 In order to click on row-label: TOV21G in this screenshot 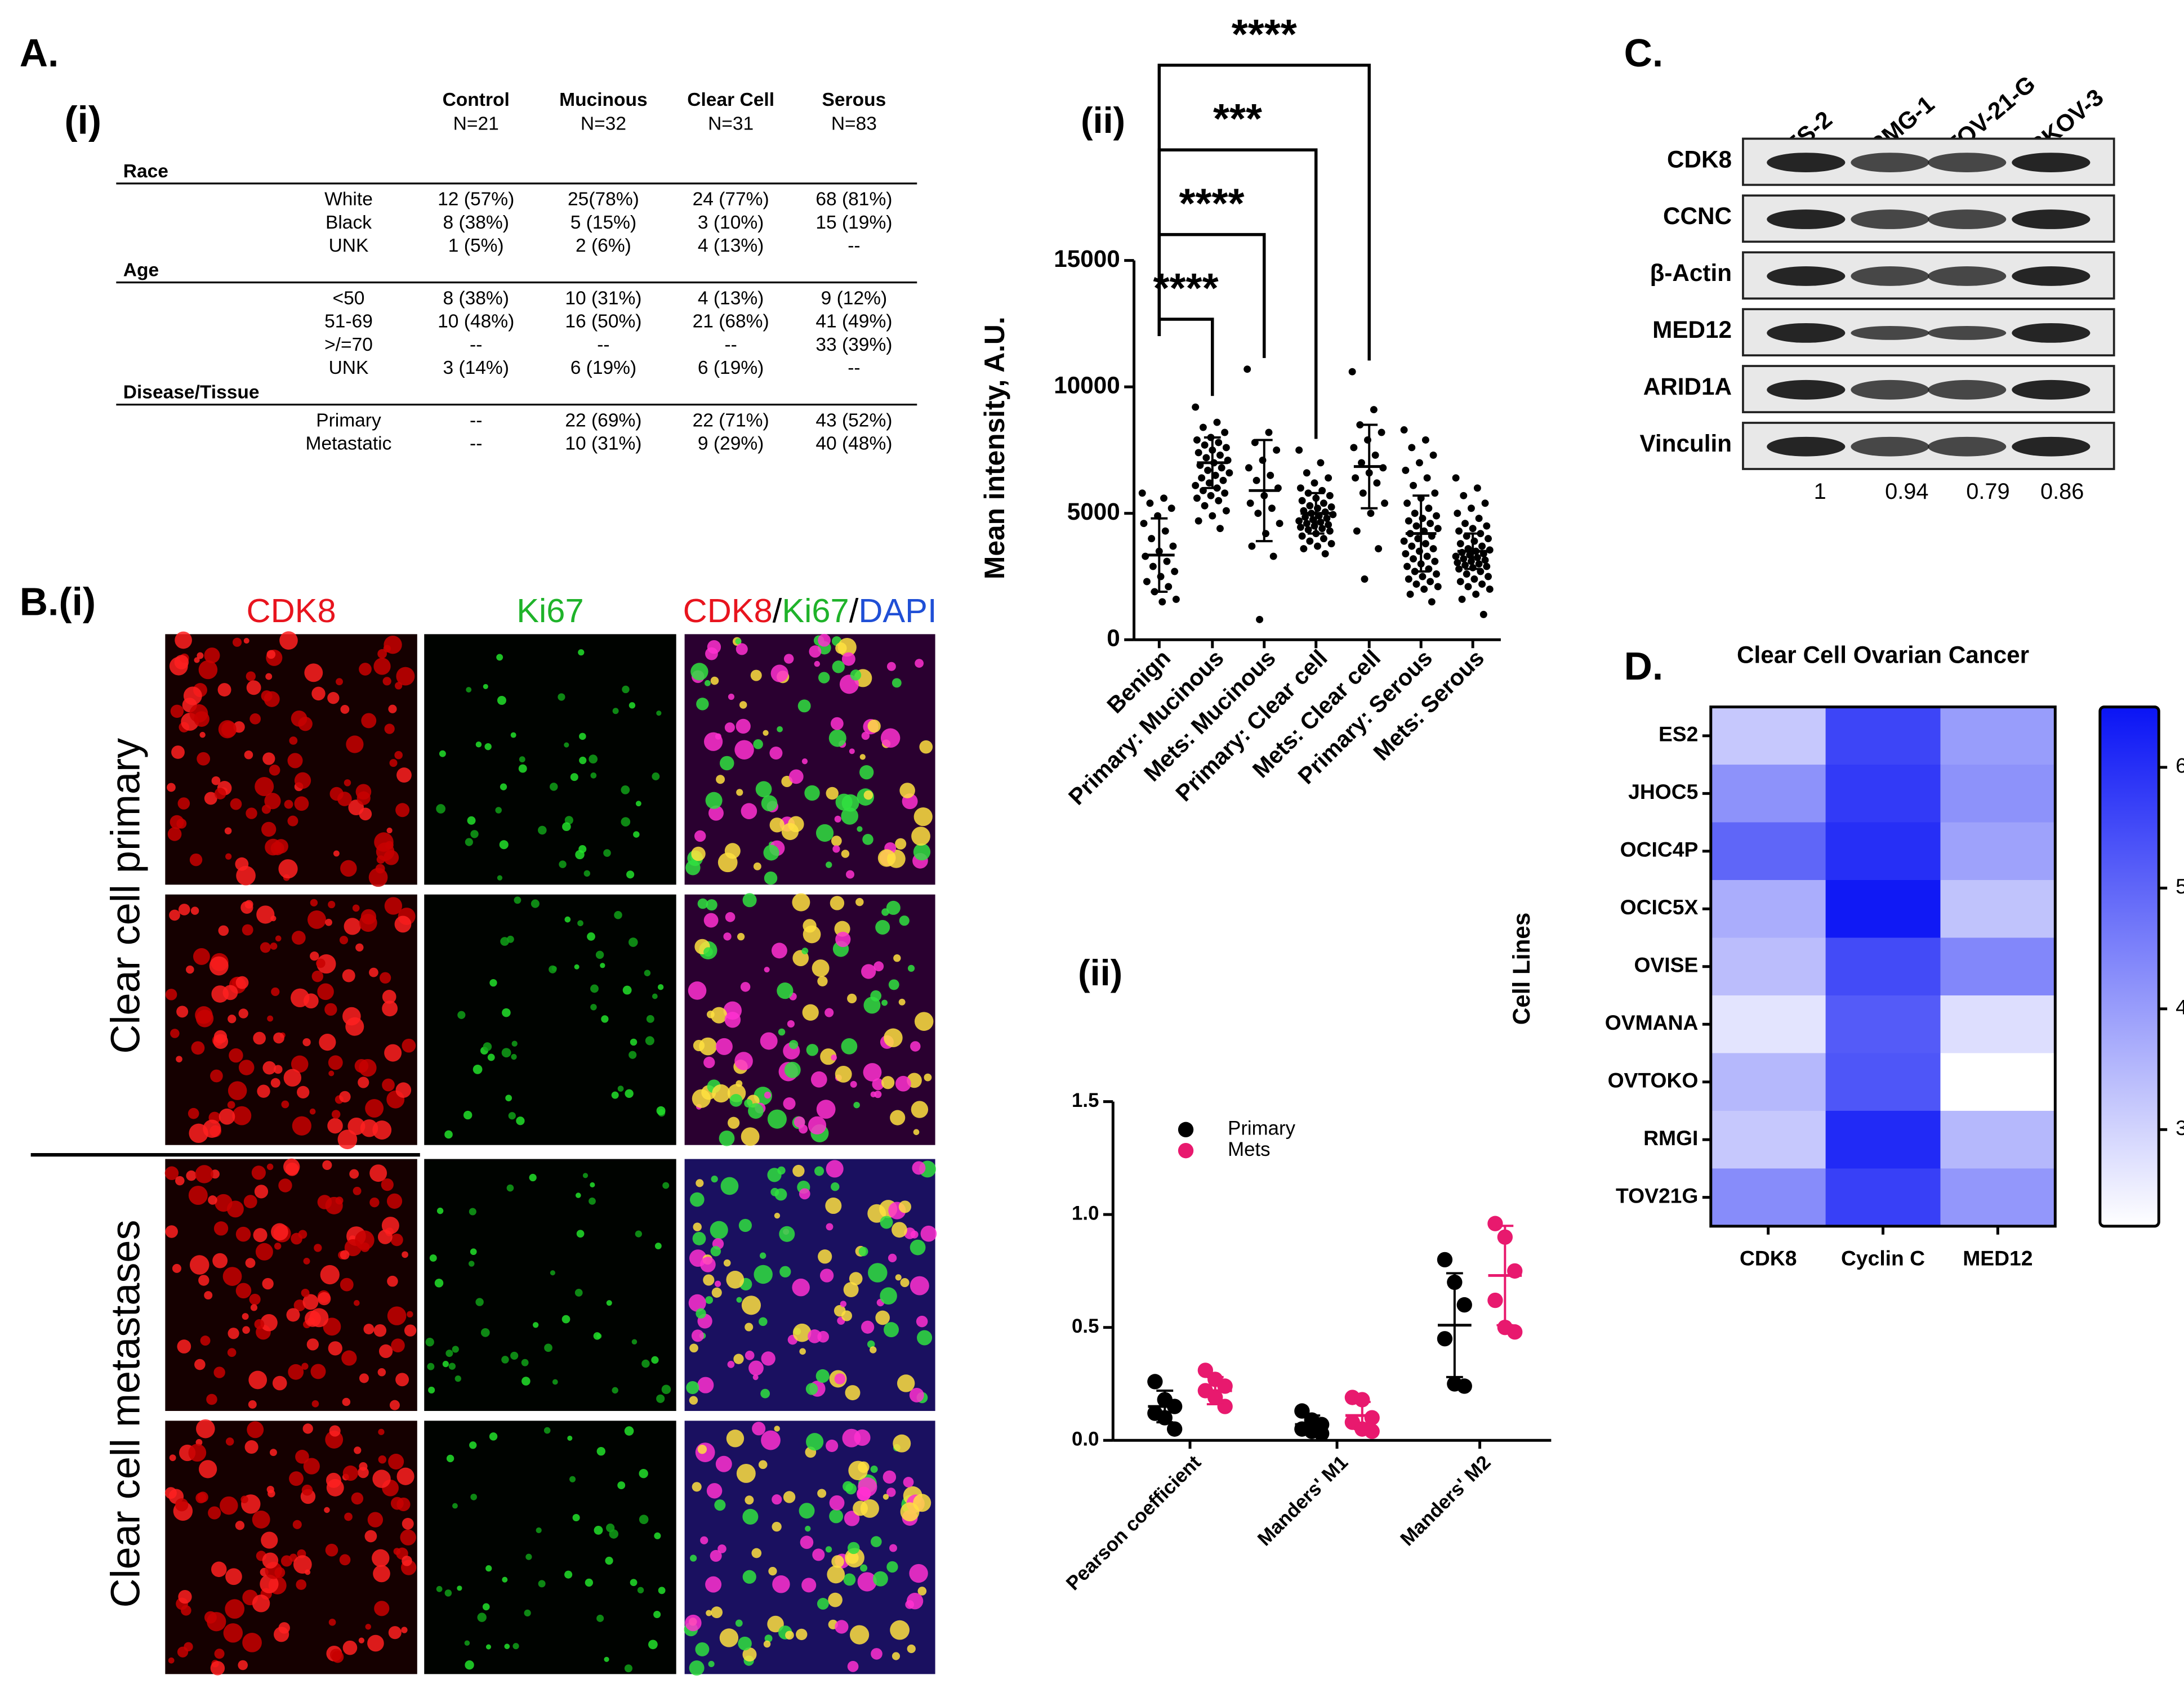, I will do `click(1657, 1195)`.